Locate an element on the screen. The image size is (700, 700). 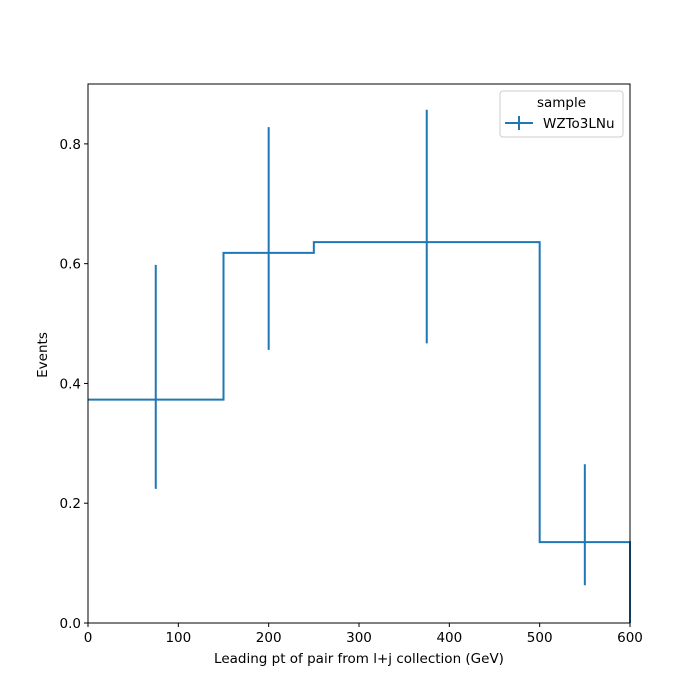
y-tick-label: 0.0 is located at coordinates (70, 624).